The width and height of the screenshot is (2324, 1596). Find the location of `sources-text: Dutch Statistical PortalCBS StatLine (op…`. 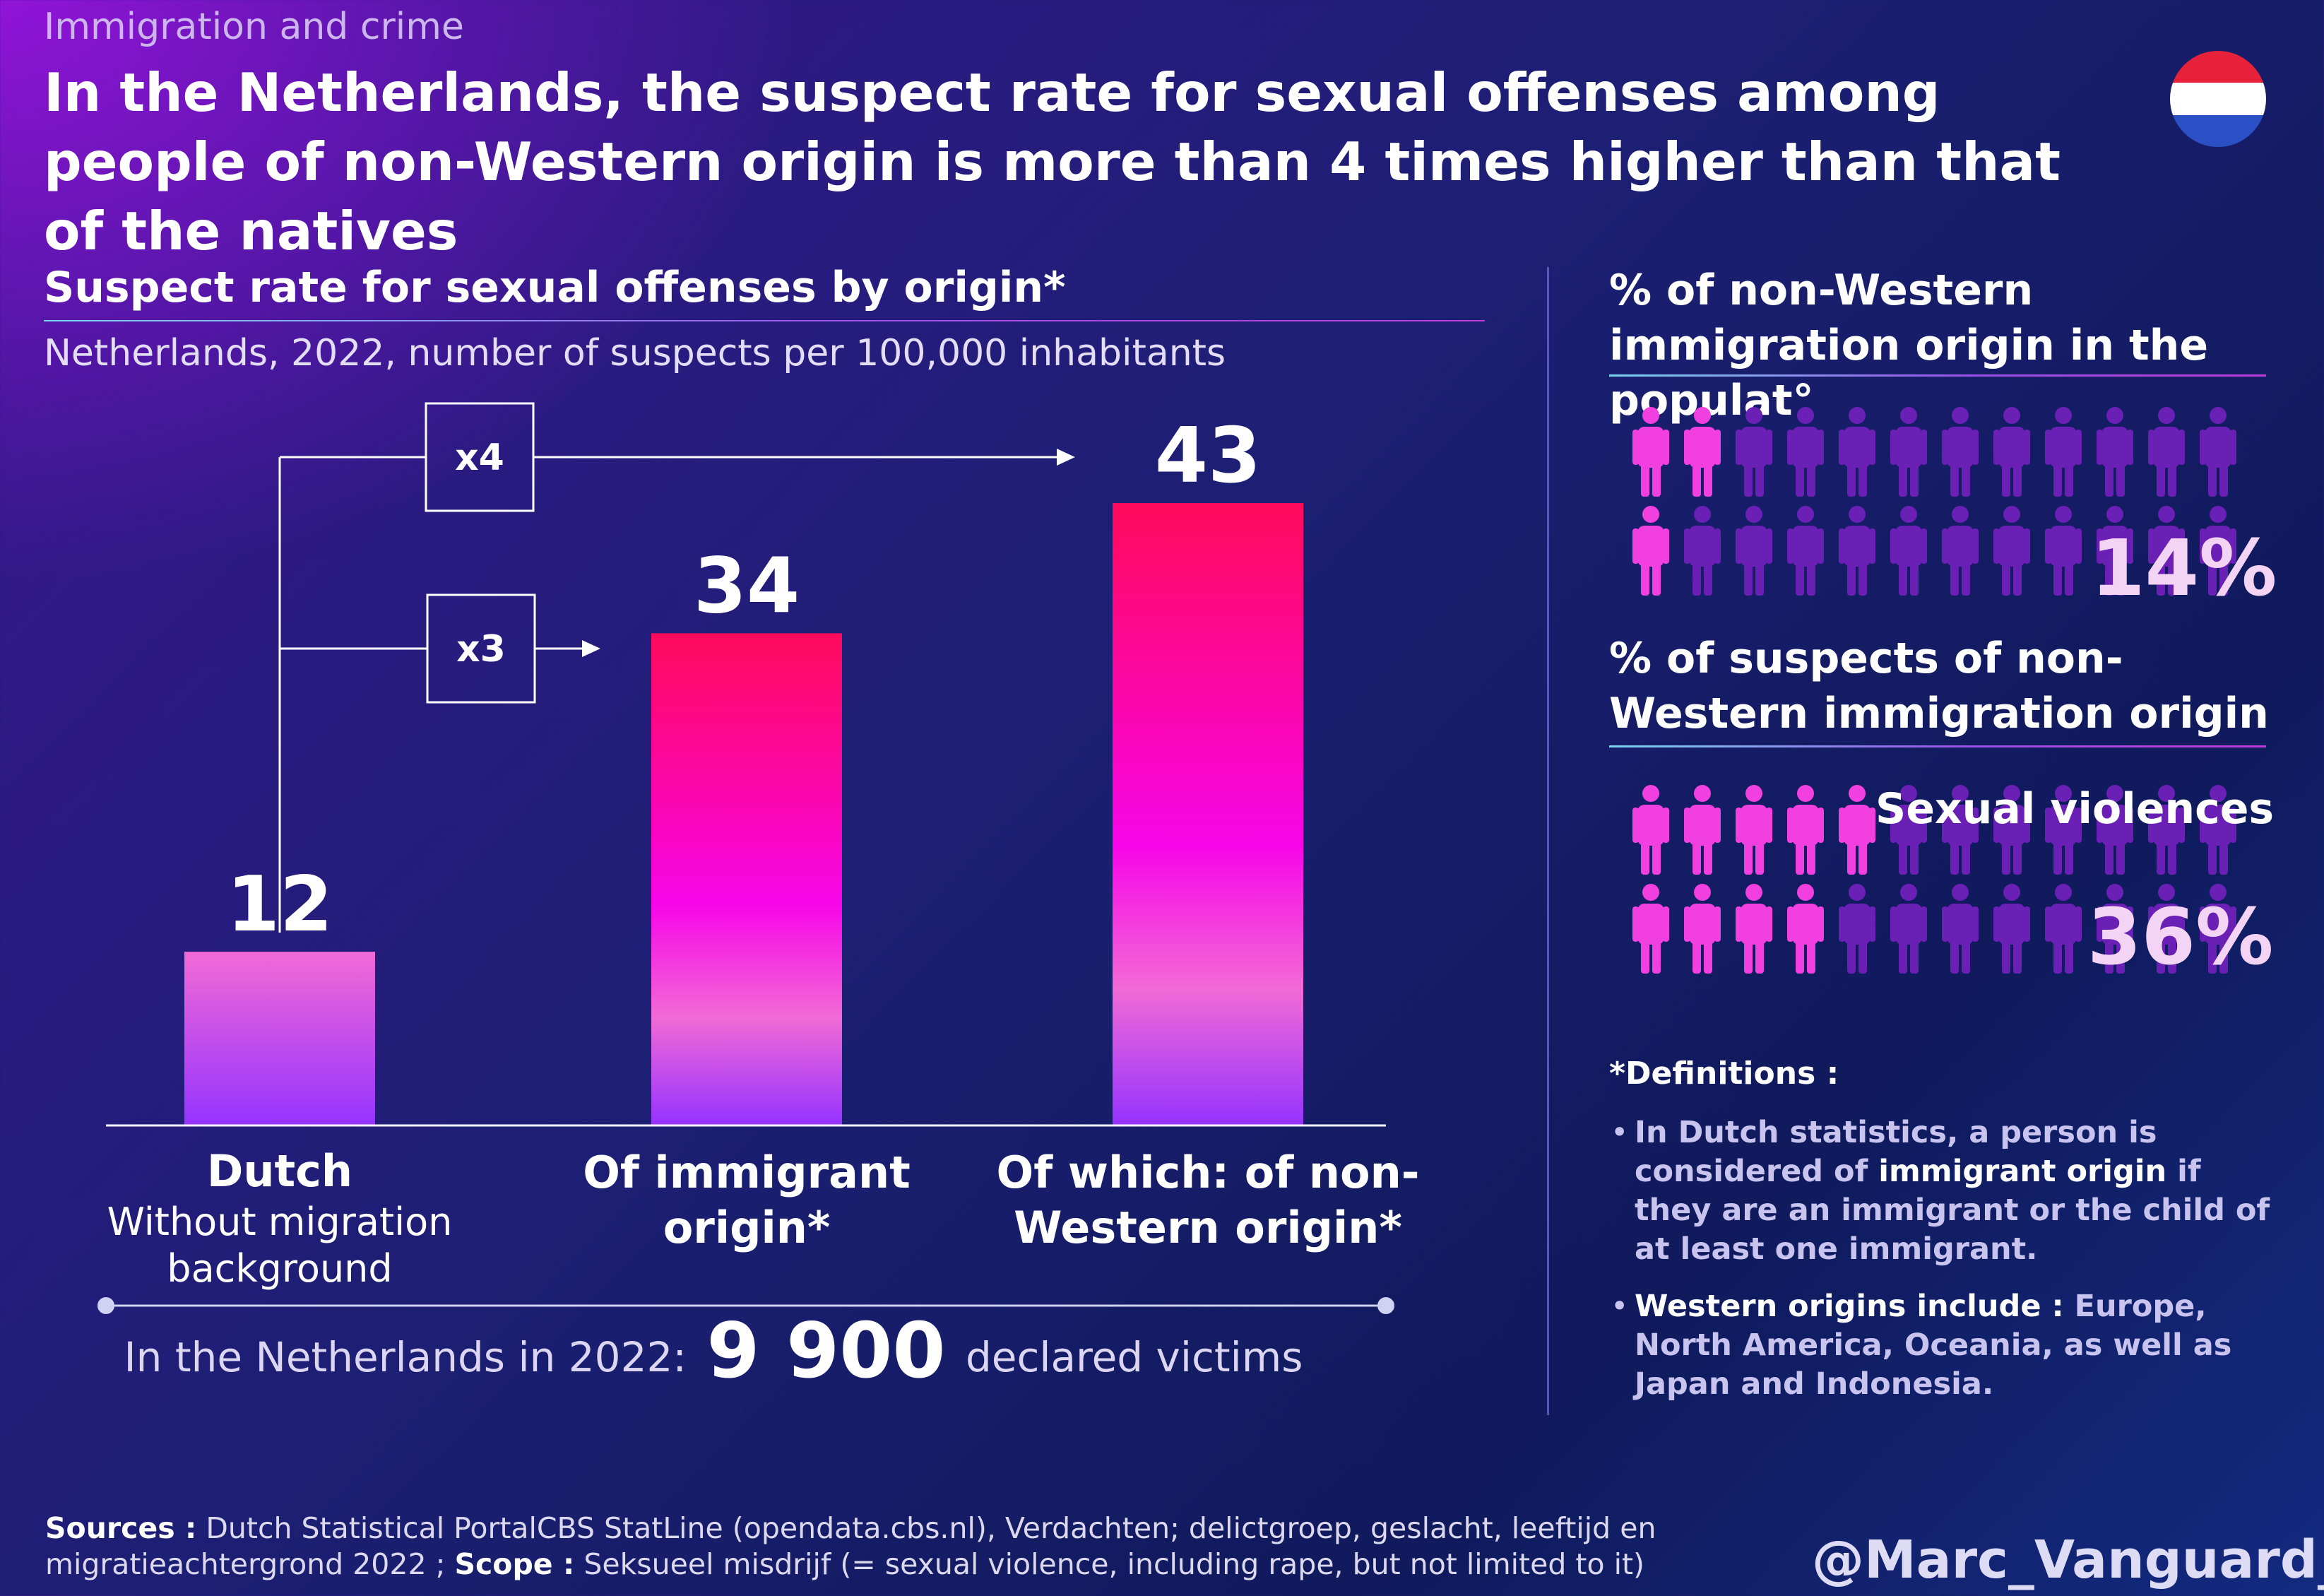

sources-text: Dutch Statistical PortalCBS StatLine (op… is located at coordinates (851, 1546).